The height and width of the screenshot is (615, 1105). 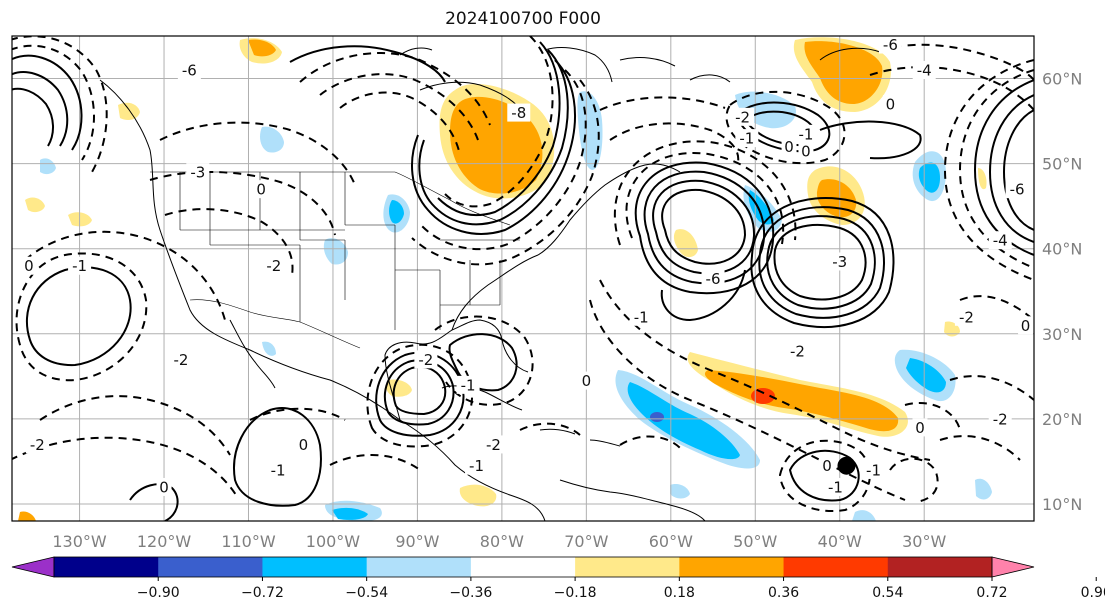 I want to click on colorbar-extend-high, so click(x=1013, y=567).